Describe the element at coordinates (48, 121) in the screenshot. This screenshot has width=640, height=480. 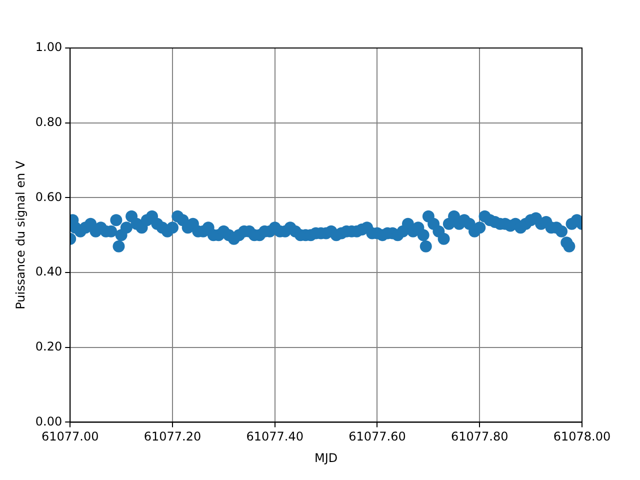
I see `y-tick-label: 0.80` at that location.